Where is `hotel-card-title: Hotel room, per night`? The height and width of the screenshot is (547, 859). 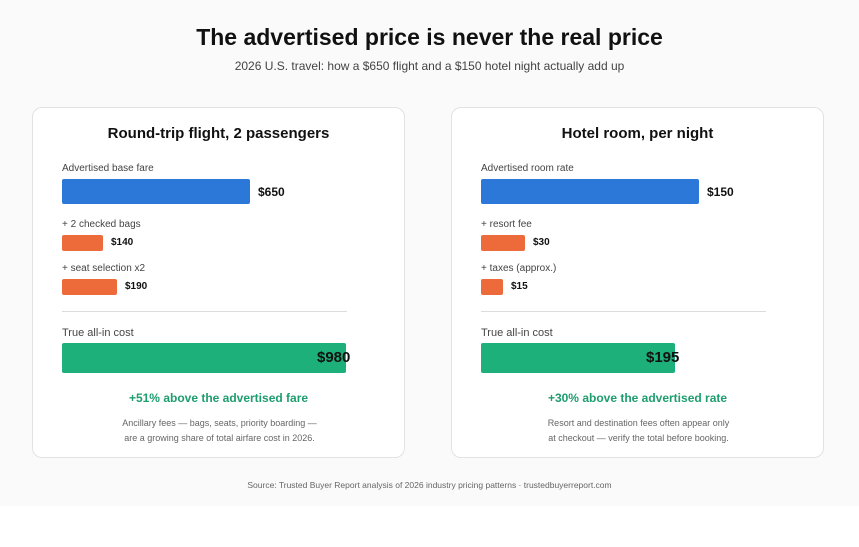
hotel-card-title: Hotel room, per night is located at coordinates (637, 133).